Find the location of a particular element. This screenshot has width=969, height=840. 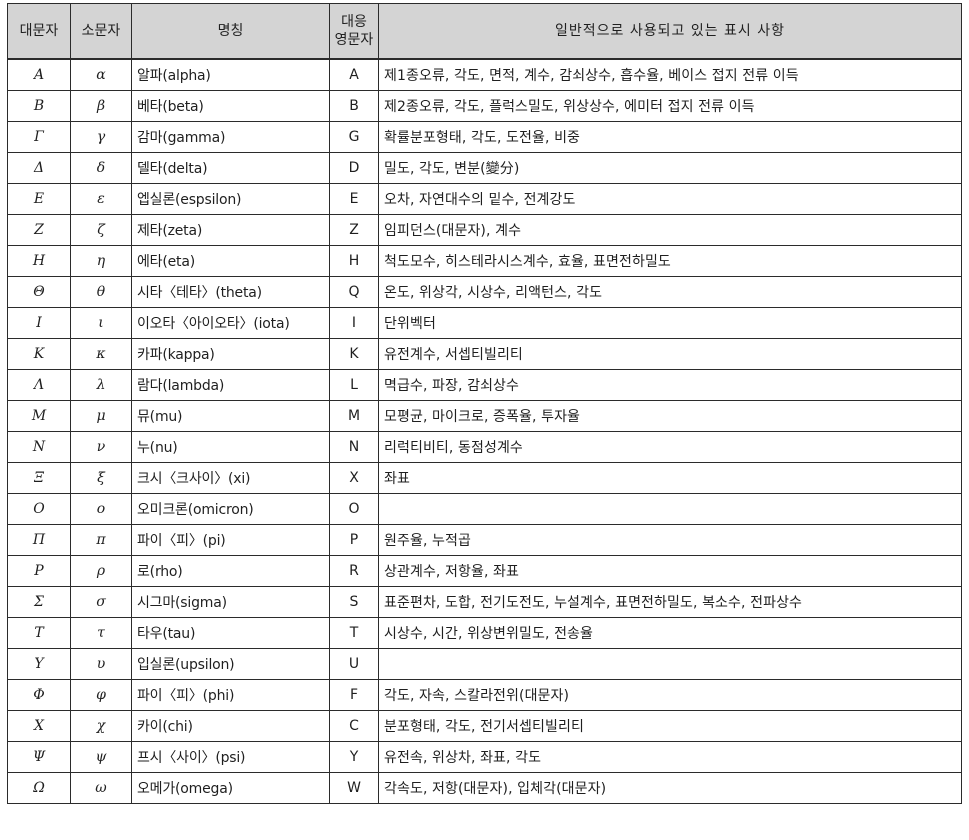

english-letter-cell: K is located at coordinates (354, 354).